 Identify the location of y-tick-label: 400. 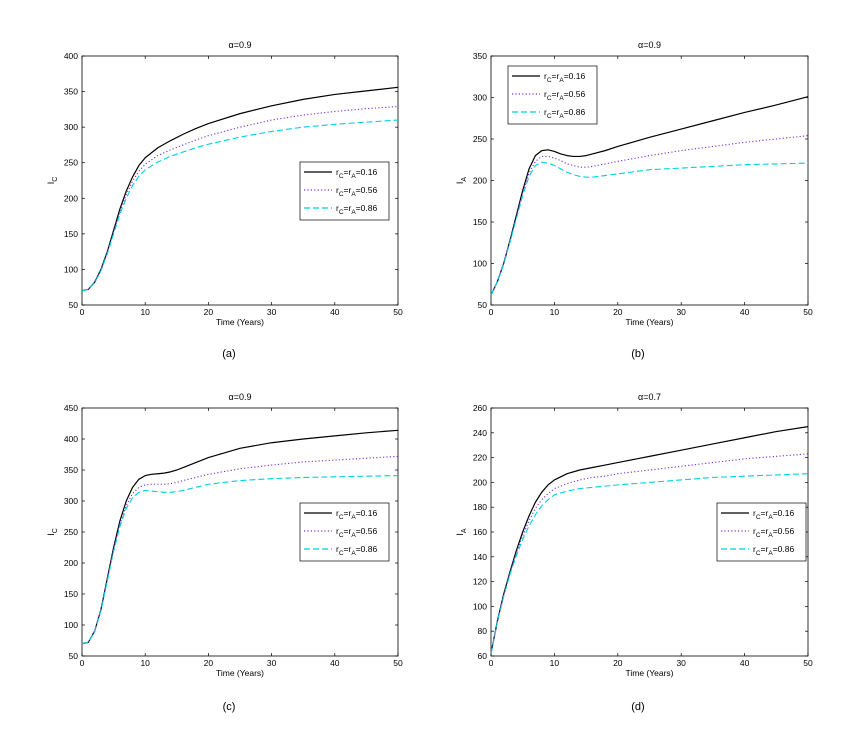
(71, 56).